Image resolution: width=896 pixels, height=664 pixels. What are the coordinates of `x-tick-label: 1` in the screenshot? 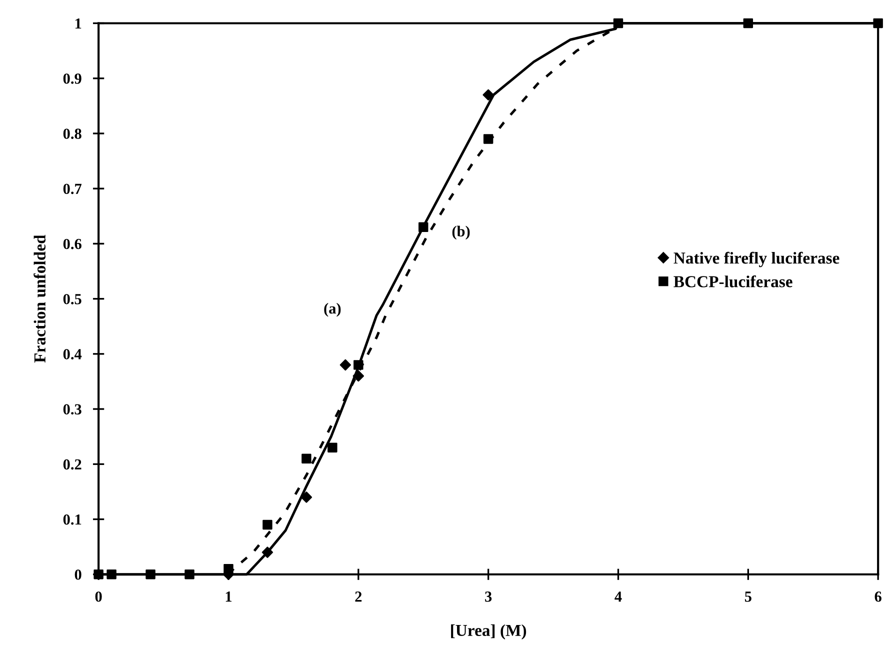 It's located at (229, 597).